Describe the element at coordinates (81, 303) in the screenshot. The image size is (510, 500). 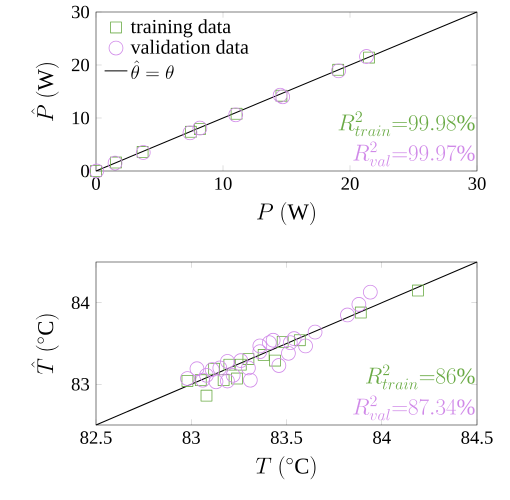
I see `y-tick-label: 84` at that location.